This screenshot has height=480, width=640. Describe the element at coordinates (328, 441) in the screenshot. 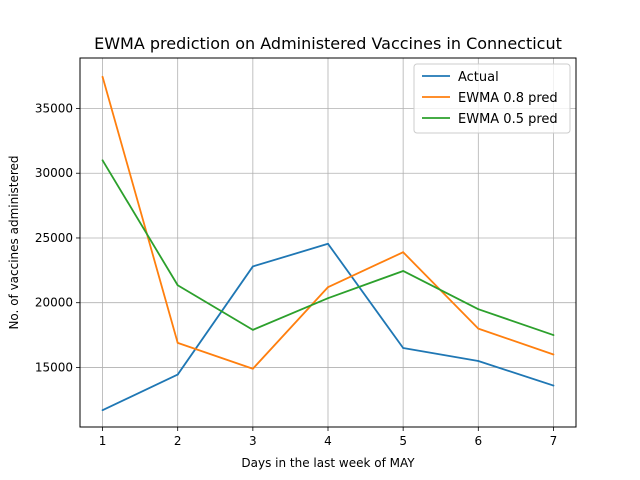

I see `x-tick-label: 4` at that location.